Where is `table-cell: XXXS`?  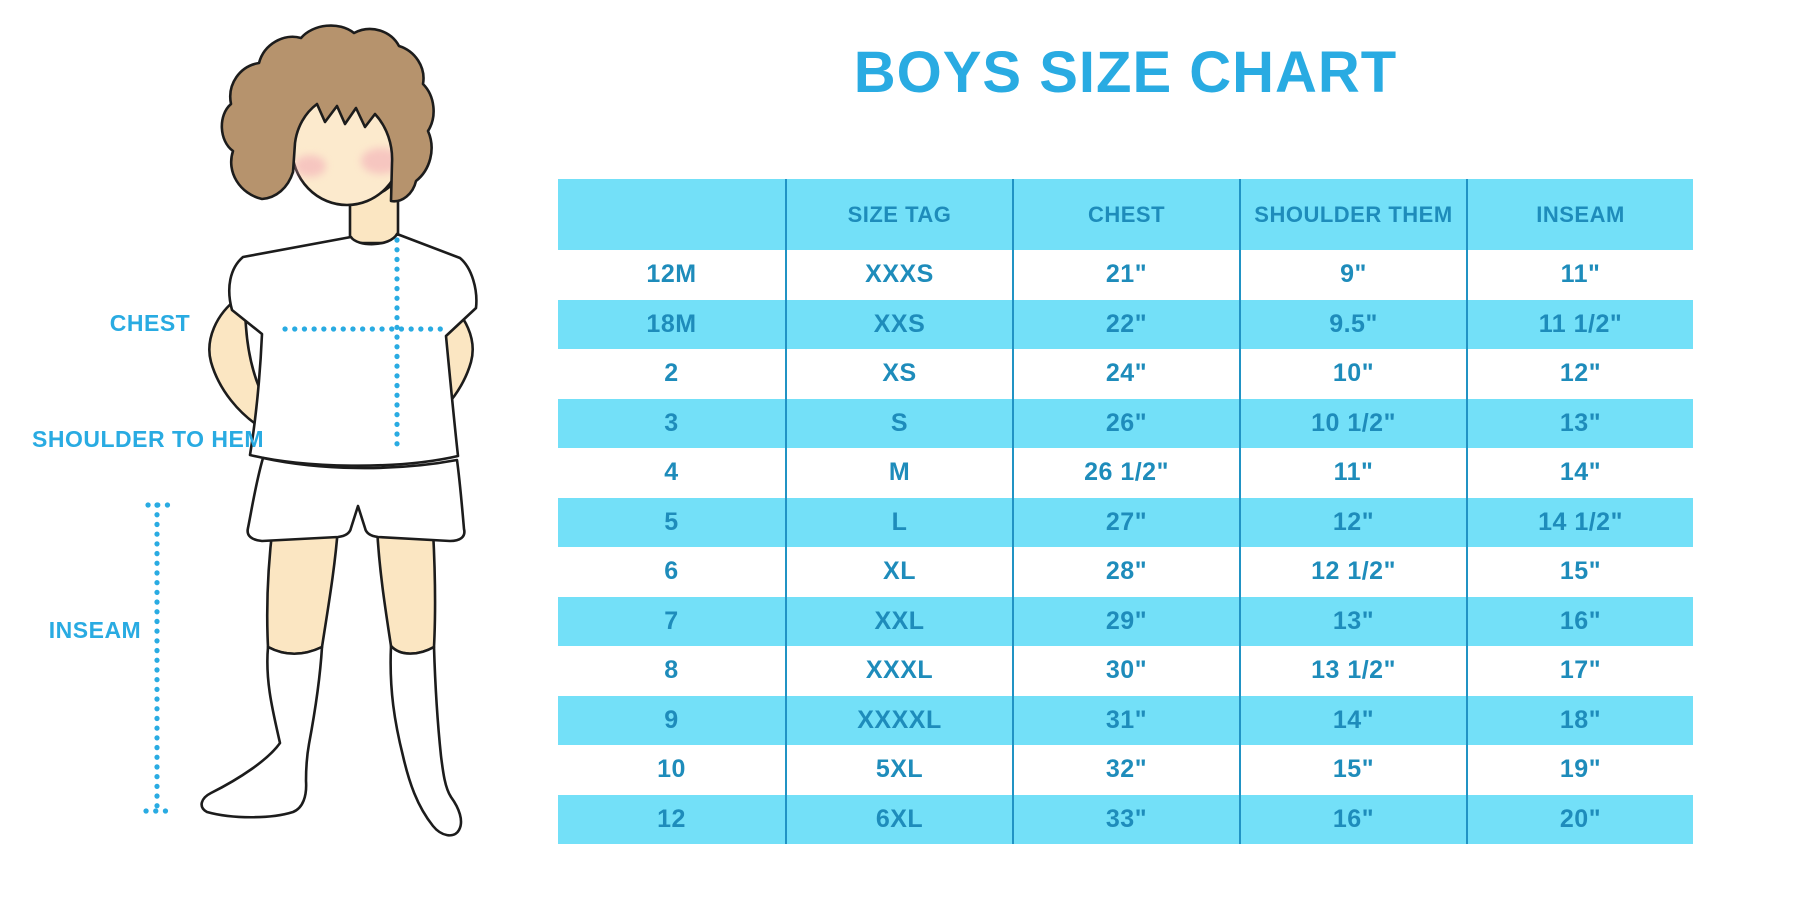
table-cell: XXXS is located at coordinates (898, 275).